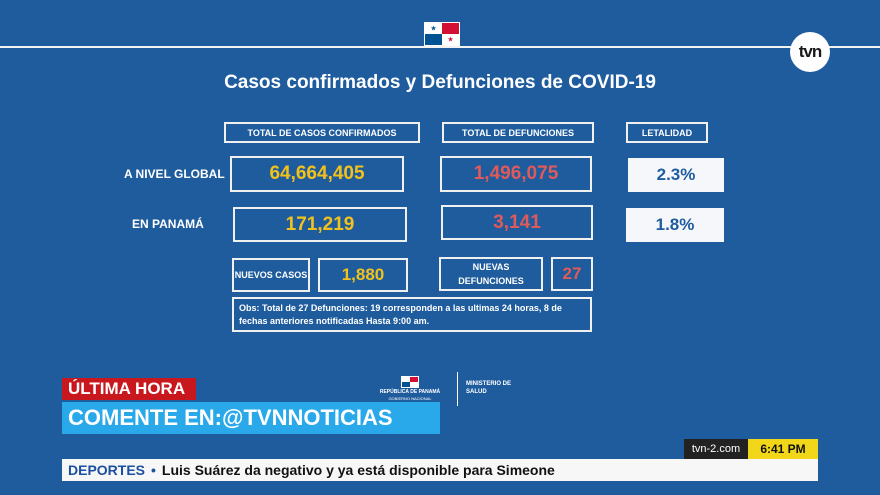 The width and height of the screenshot is (880, 495). I want to click on republic-label: REPÚBLICA DE PANAMÁ, so click(410, 392).